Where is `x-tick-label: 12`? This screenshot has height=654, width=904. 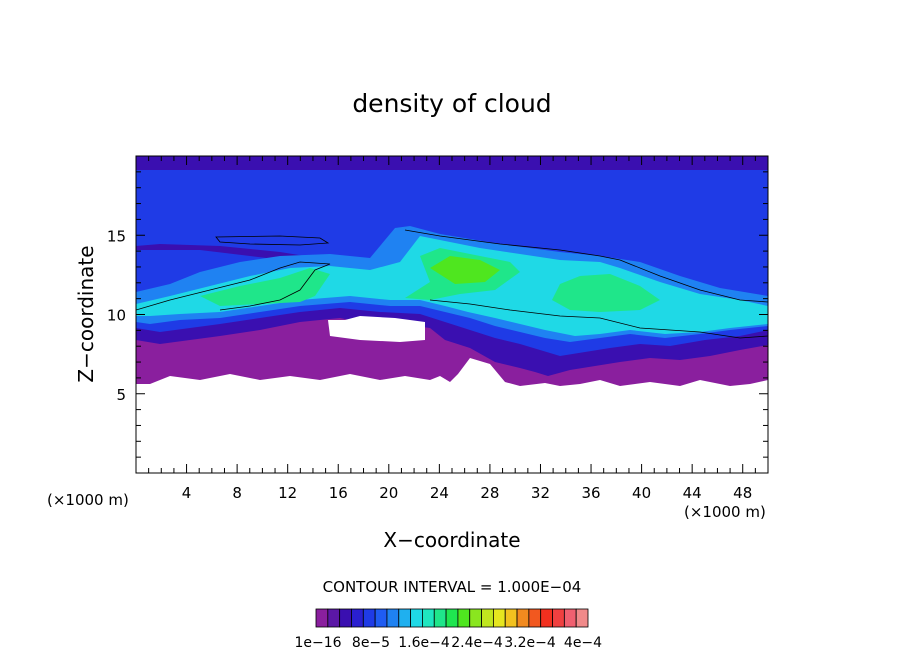 x-tick-label: 12 is located at coordinates (287, 493).